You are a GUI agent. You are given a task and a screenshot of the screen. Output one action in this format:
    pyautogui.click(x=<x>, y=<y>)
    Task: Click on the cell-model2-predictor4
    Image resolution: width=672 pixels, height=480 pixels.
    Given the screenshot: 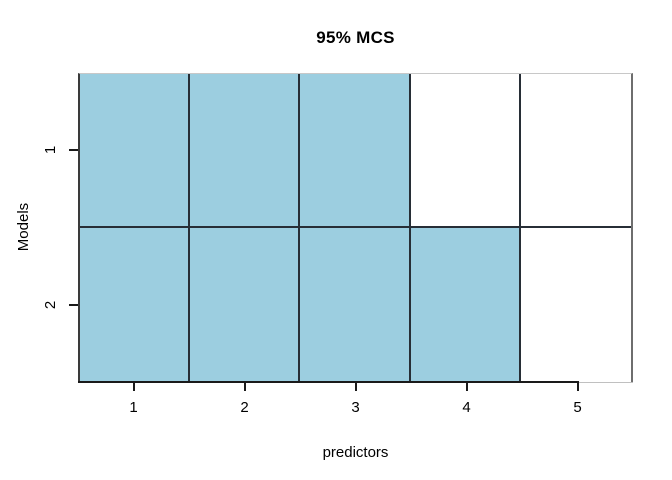 What is the action you would take?
    pyautogui.click(x=465, y=305)
    